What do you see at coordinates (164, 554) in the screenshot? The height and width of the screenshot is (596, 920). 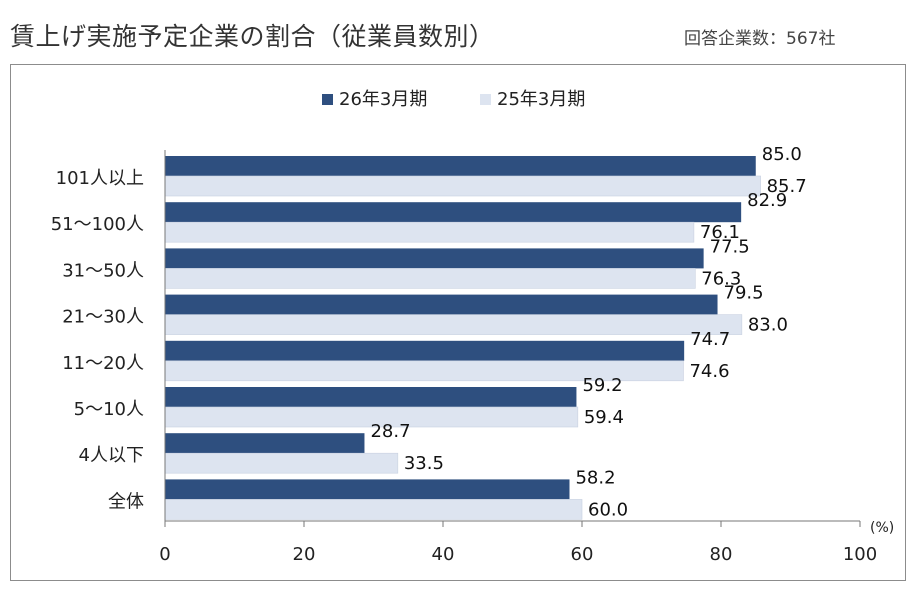 I see `x-tick-label: 0` at bounding box center [164, 554].